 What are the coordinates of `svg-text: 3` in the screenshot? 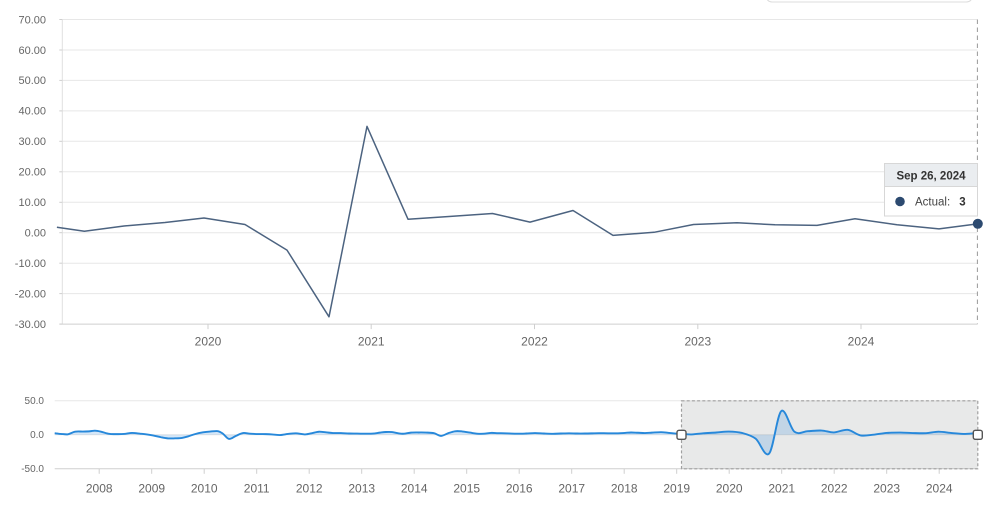 It's located at (962, 203).